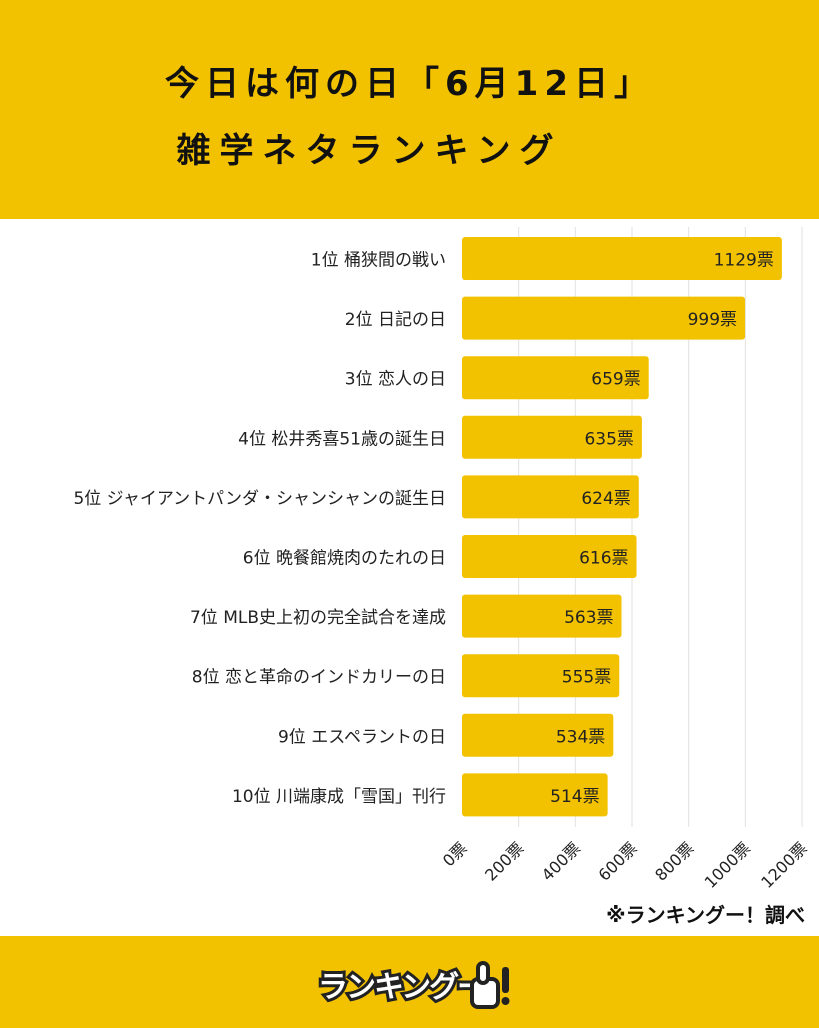  What do you see at coordinates (401, 987) in the screenshot?
I see `svg-text: ランキングー` at bounding box center [401, 987].